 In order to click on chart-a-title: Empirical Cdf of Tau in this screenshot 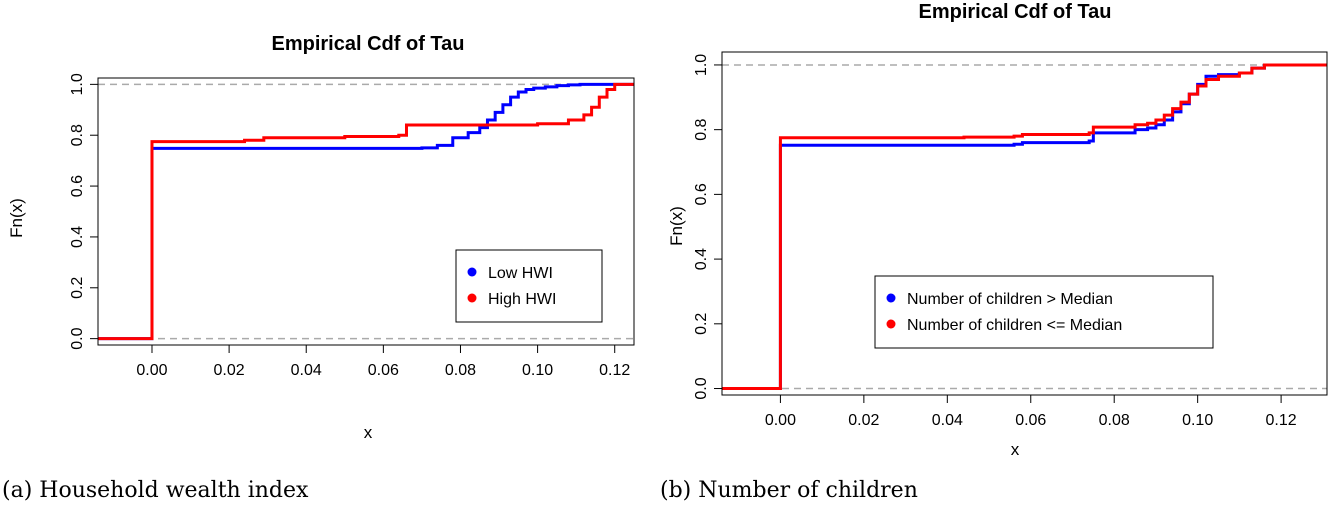, I will do `click(368, 44)`.